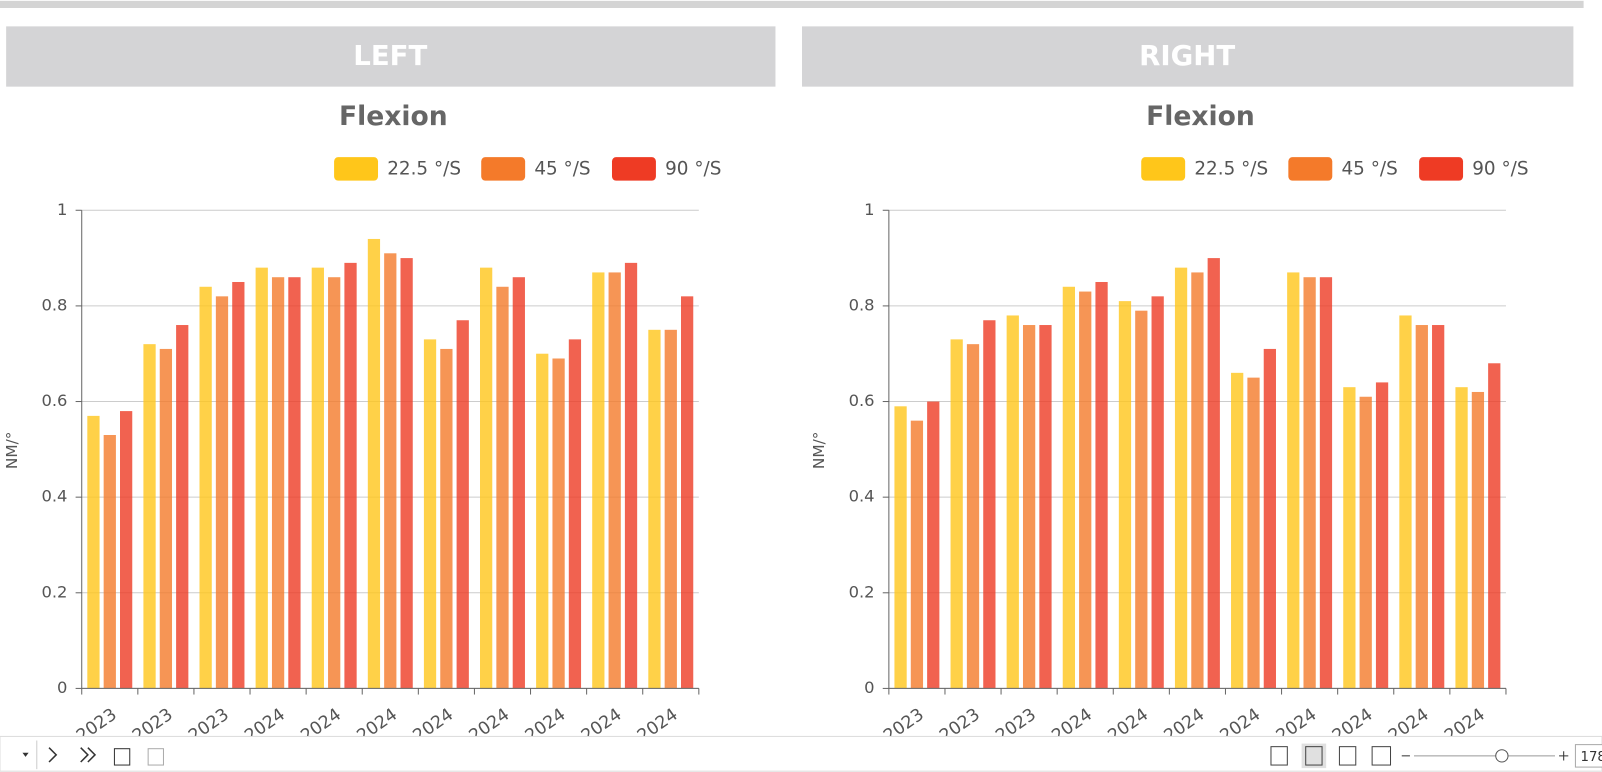  I want to click on dropdown-icon, so click(25, 754).